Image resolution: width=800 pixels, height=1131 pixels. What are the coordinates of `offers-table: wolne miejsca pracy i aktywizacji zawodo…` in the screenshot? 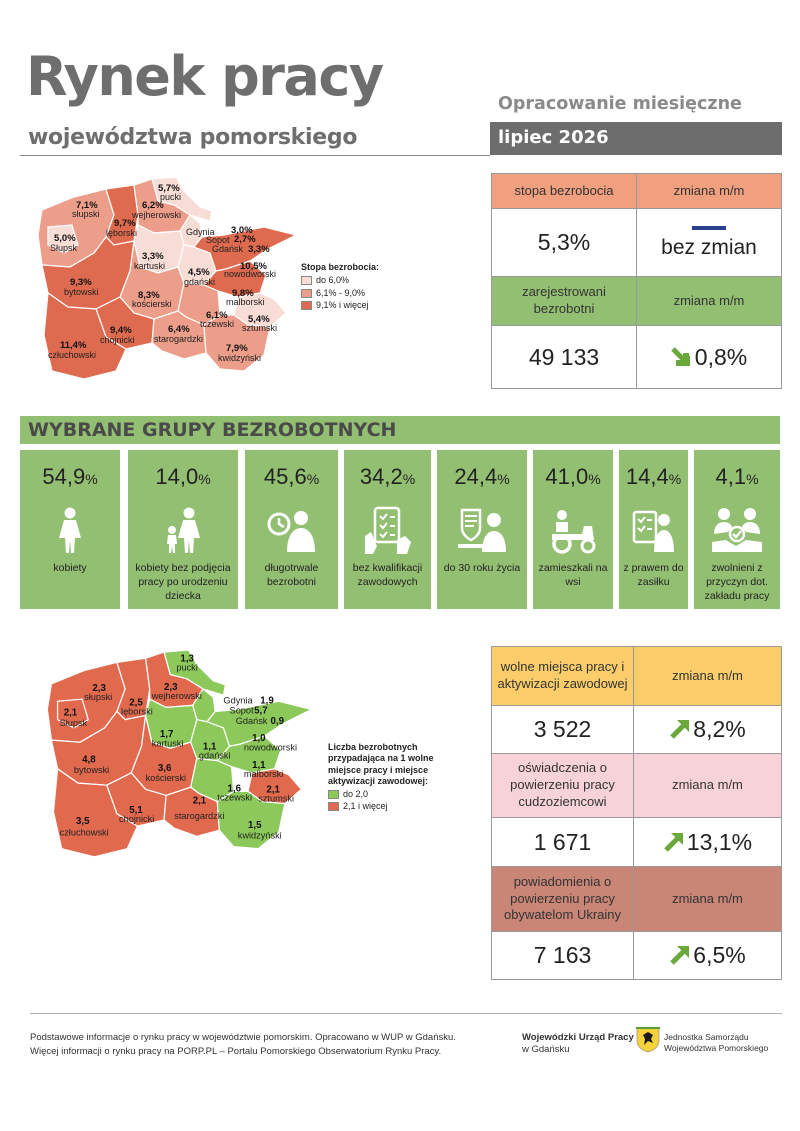 It's located at (636, 813).